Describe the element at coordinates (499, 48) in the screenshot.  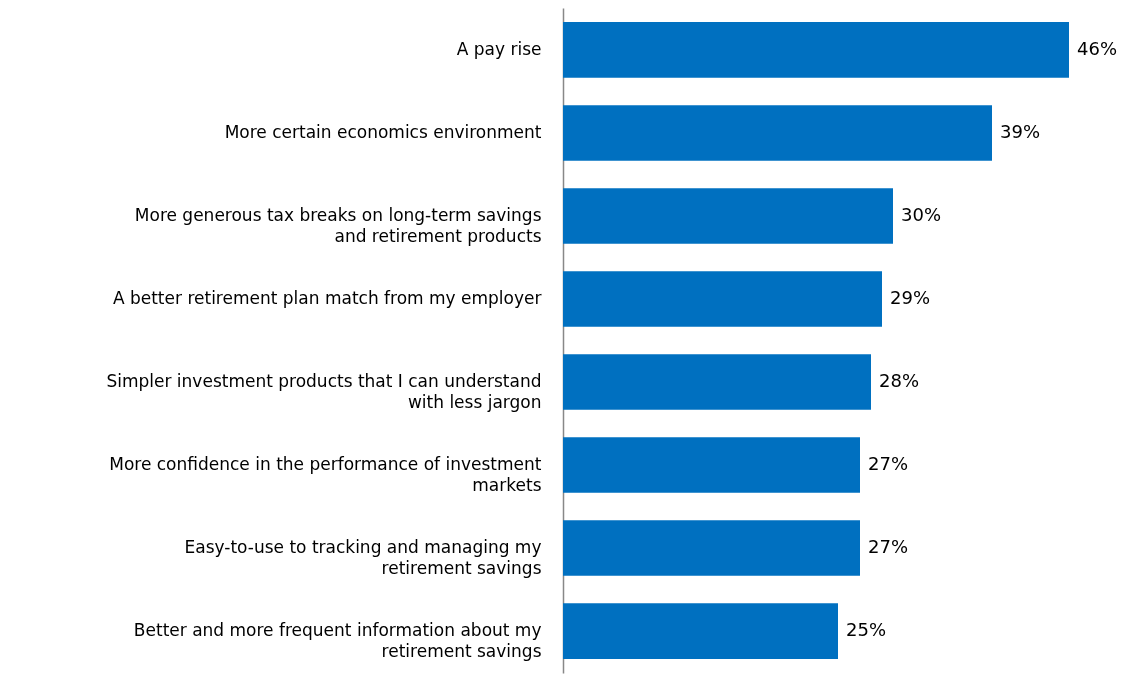
I see `y-tick-label: A pay rise` at that location.